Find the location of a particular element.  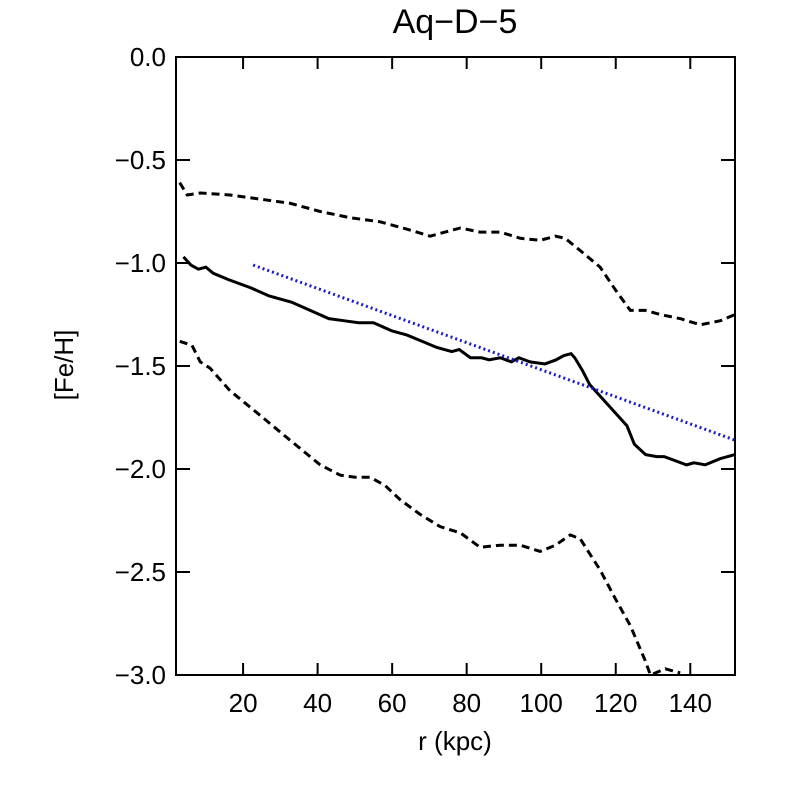

y-tick-label: 0.0 is located at coordinates (148, 57).